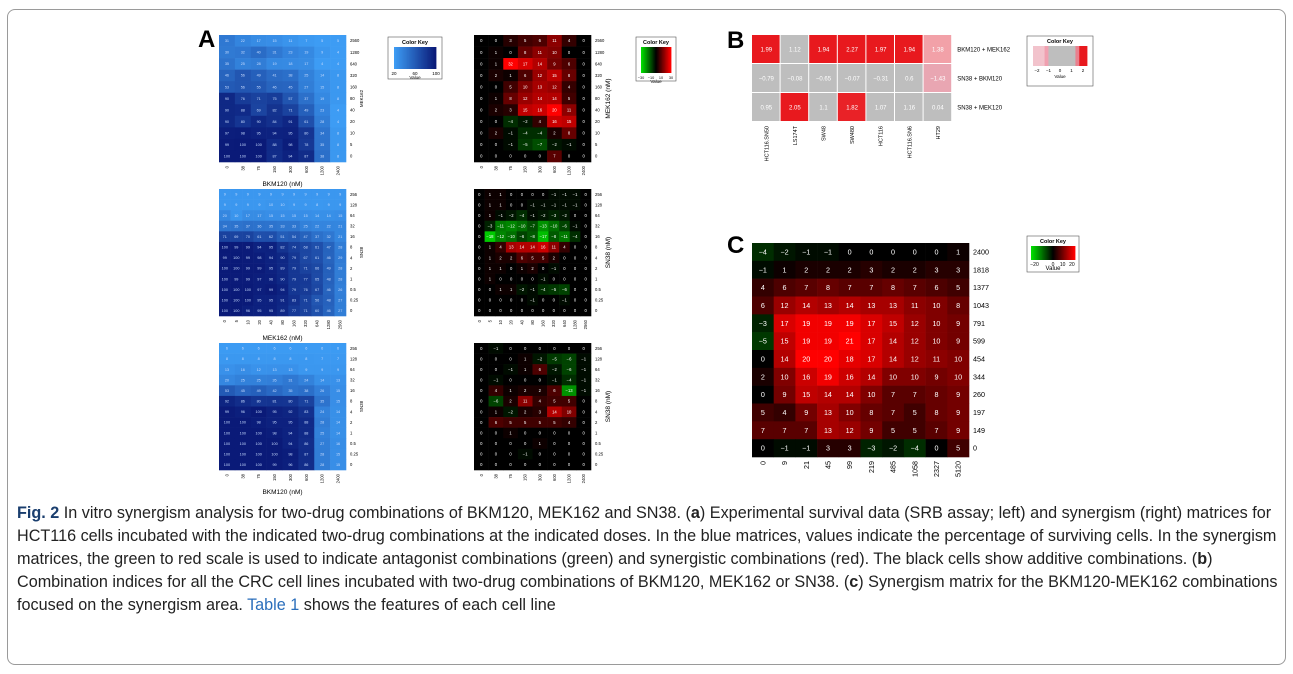 Image resolution: width=1293 pixels, height=674 pixels. What do you see at coordinates (532, 257) in the screenshot?
I see `synergy-matrix-2-cell-value: 5` at bounding box center [532, 257].